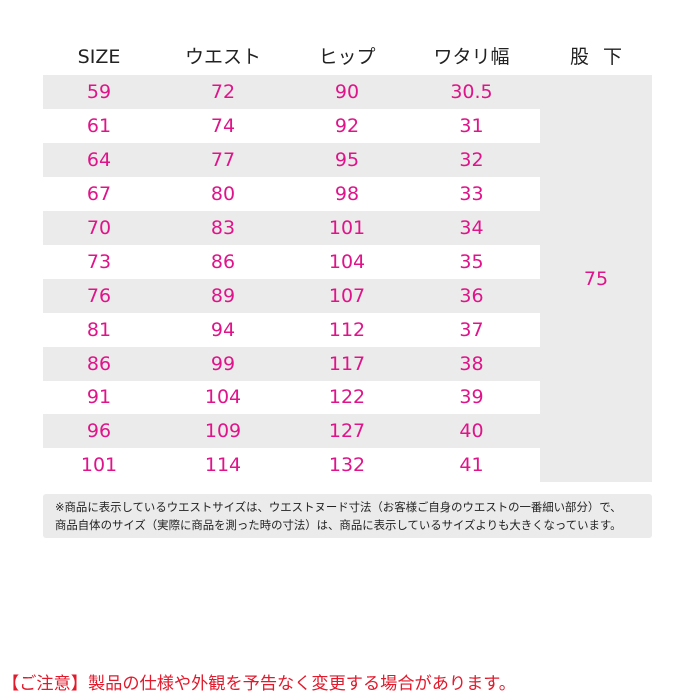  I want to click on cell-waist: 83, so click(223, 228).